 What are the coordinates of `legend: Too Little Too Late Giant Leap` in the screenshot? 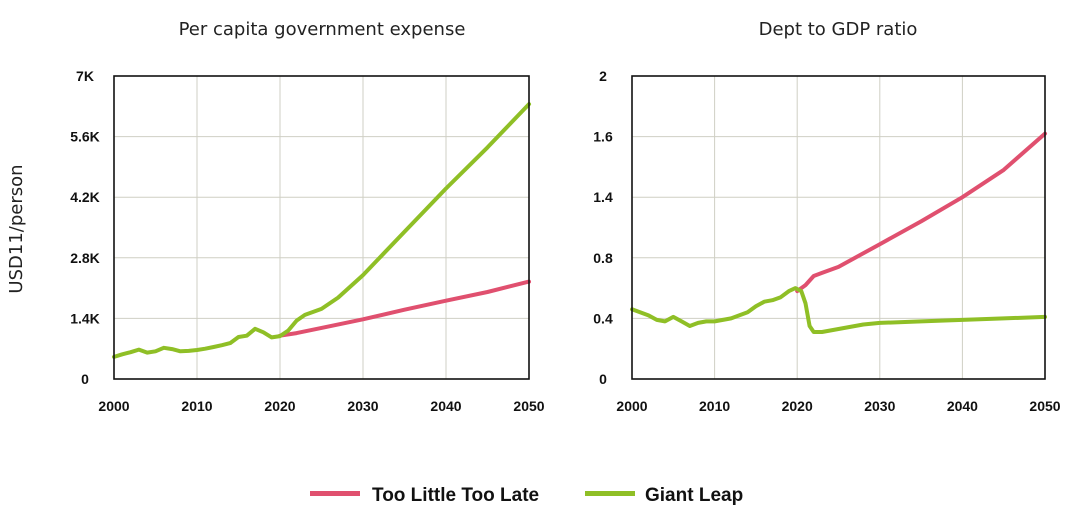 It's located at (526, 495).